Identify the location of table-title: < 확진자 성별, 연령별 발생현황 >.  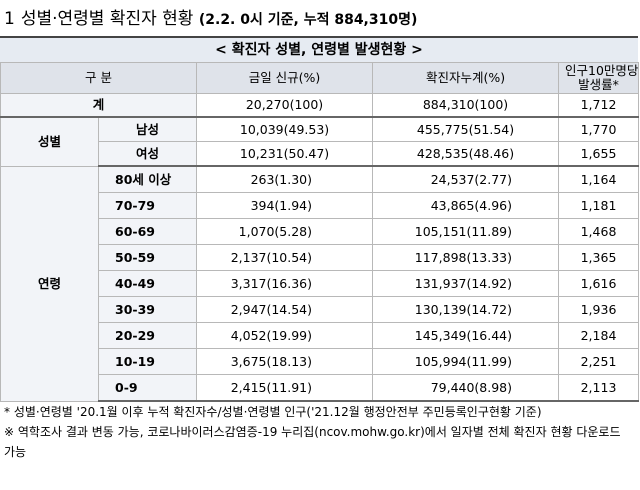
(319, 49).